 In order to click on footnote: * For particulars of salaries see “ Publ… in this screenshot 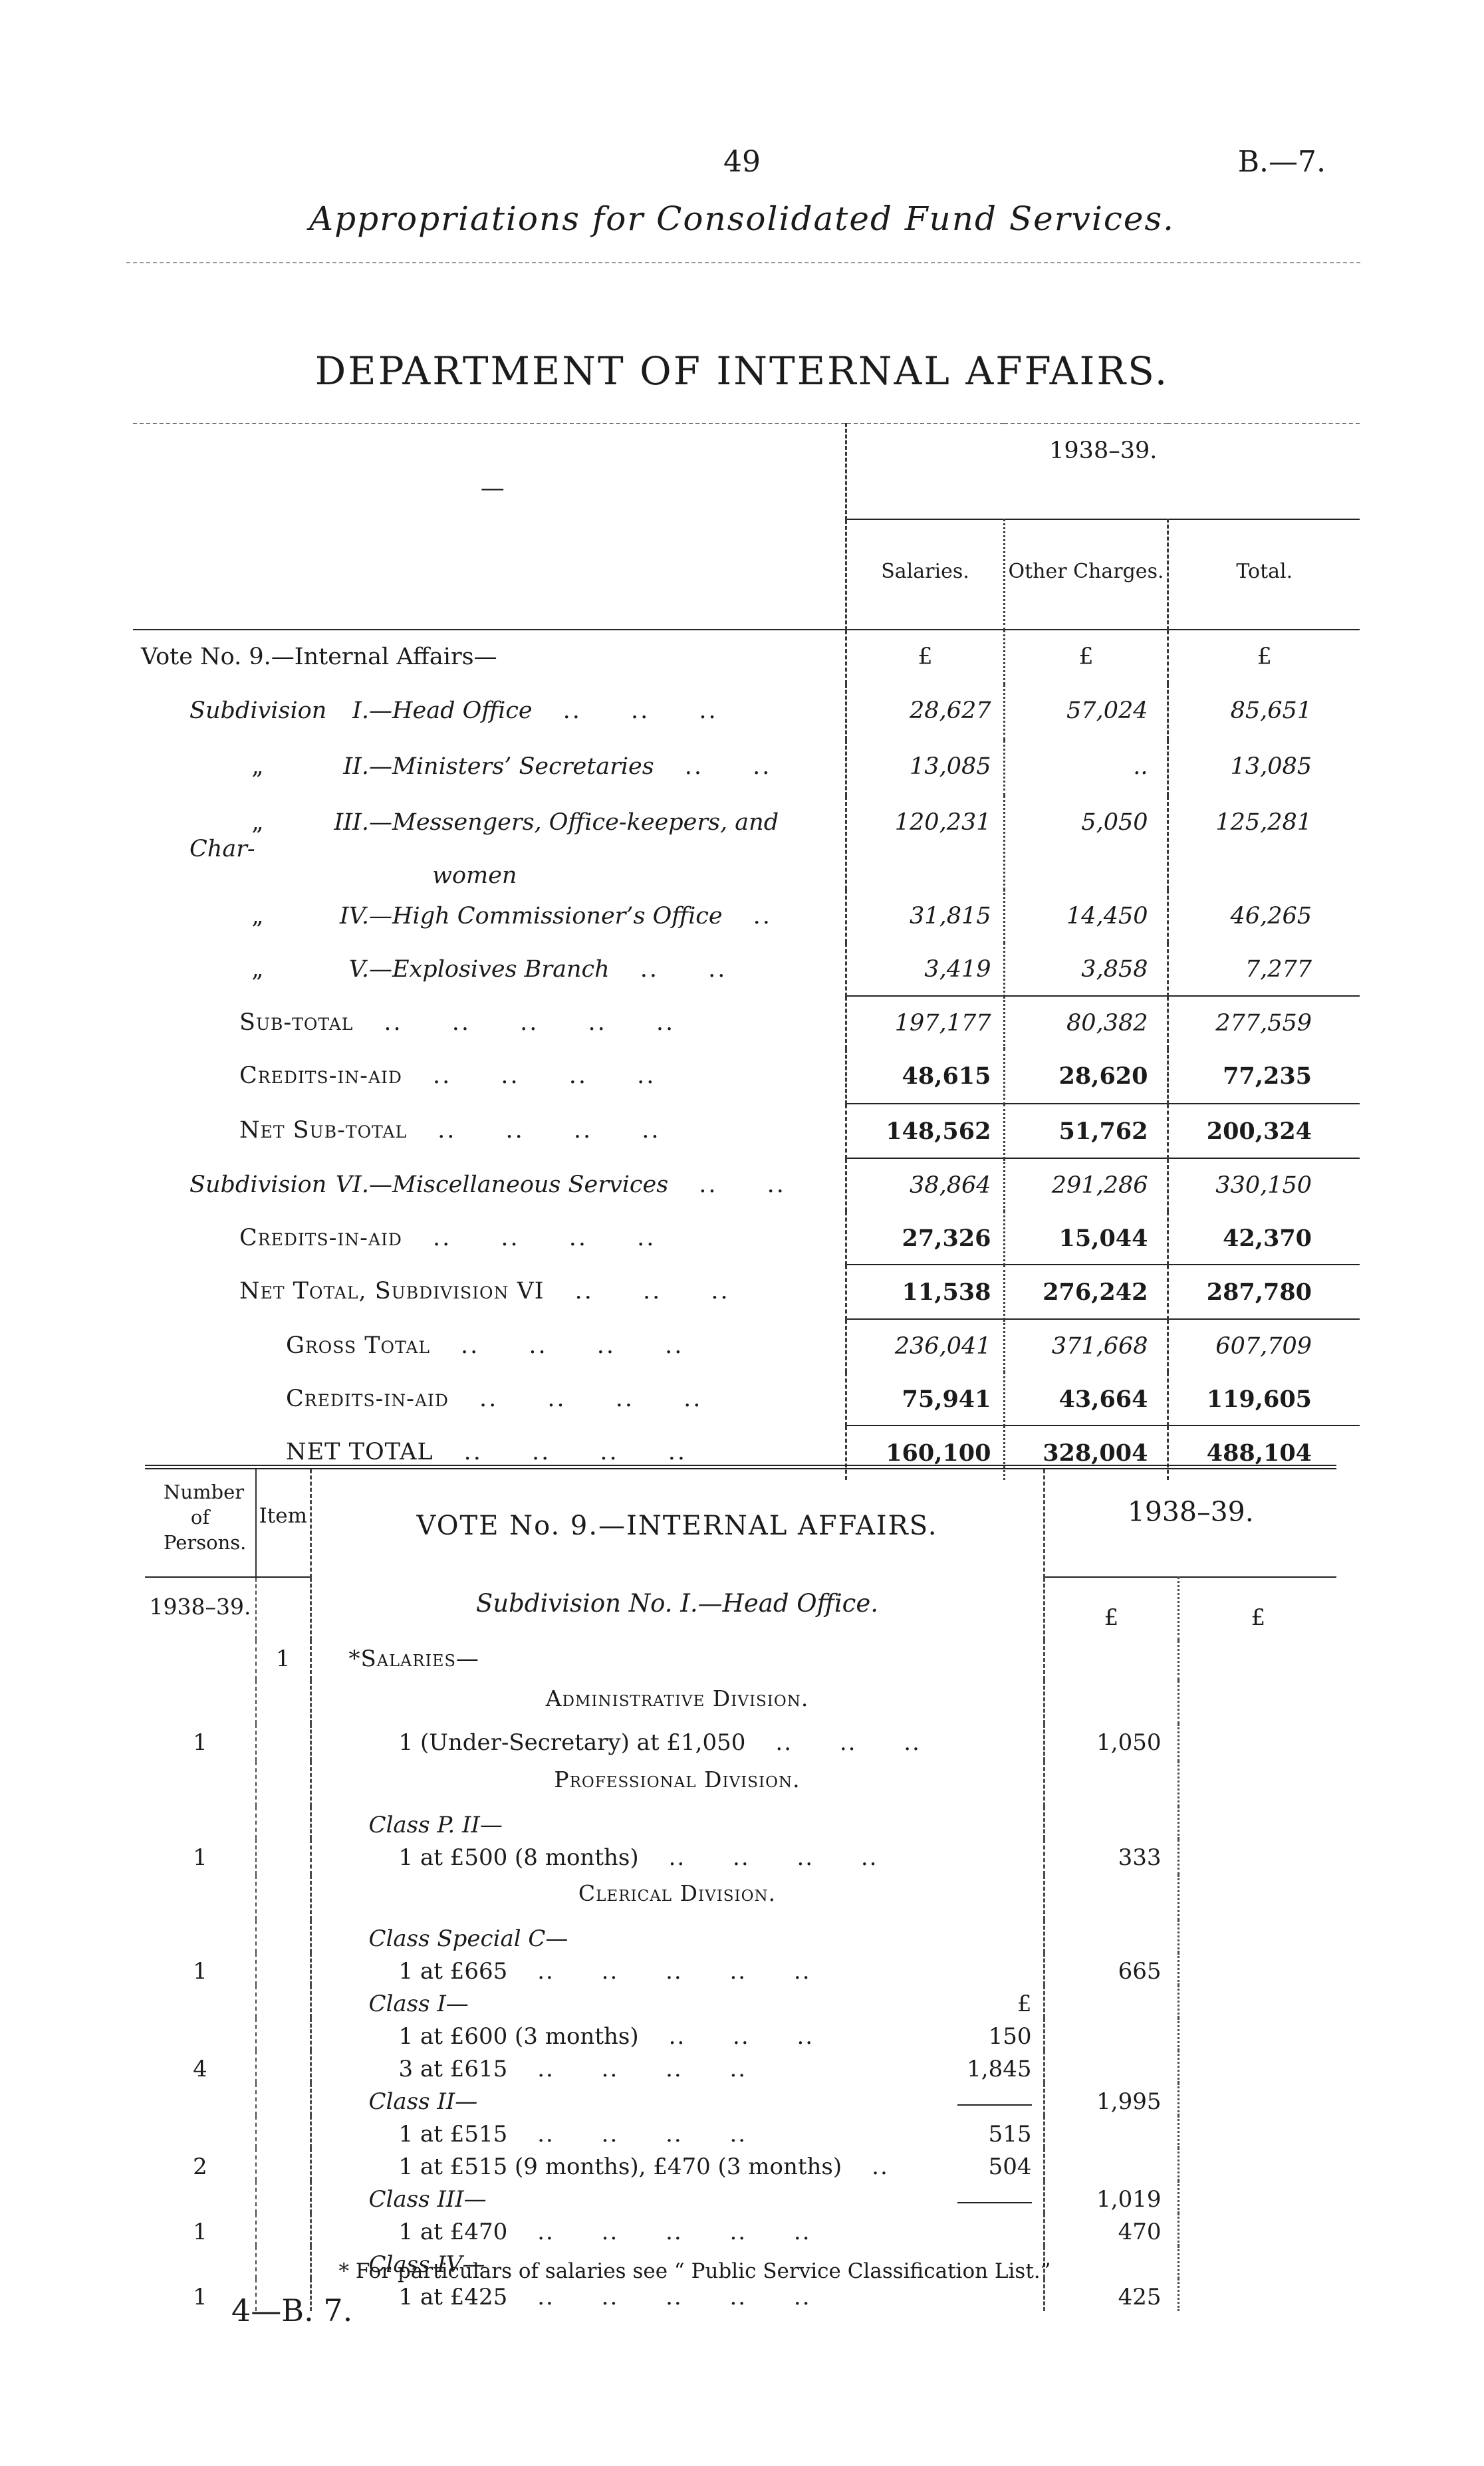, I will do `click(695, 2271)`.